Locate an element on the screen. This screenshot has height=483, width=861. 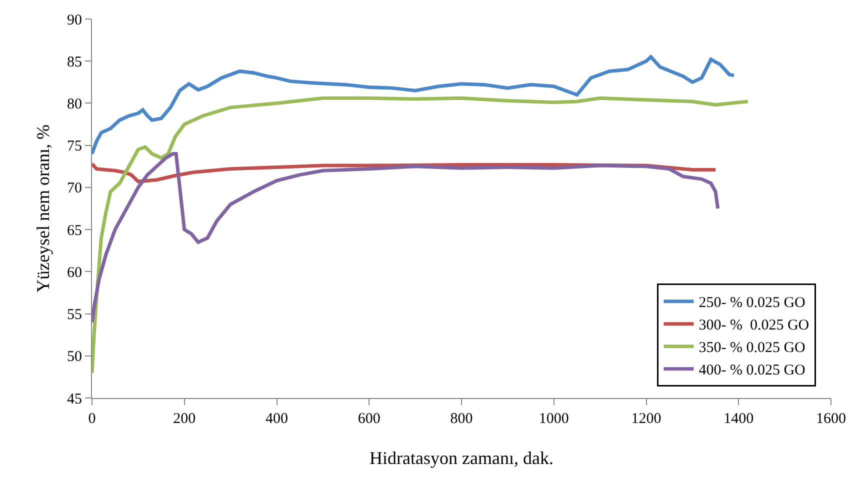
y-axis-title: Yüzeysel nem oranı, % is located at coordinates (43, 208).